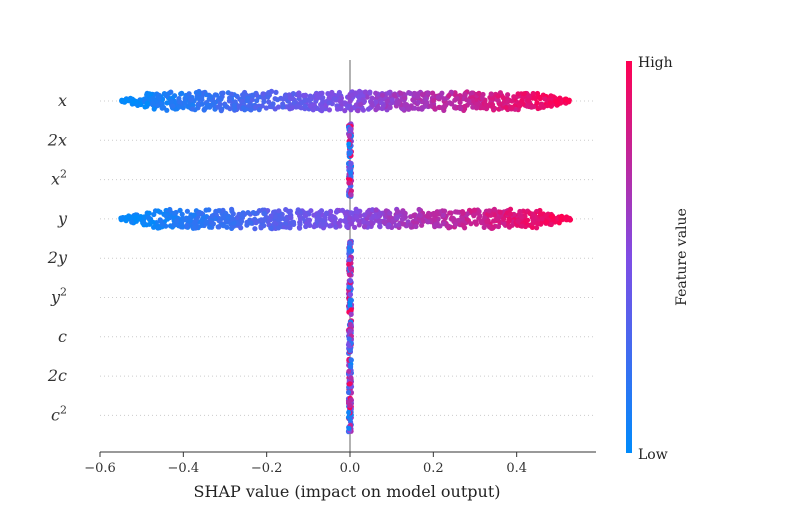 This screenshot has height=509, width=800. Describe the element at coordinates (59, 178) in the screenshot. I see `feature-label: x2` at that location.